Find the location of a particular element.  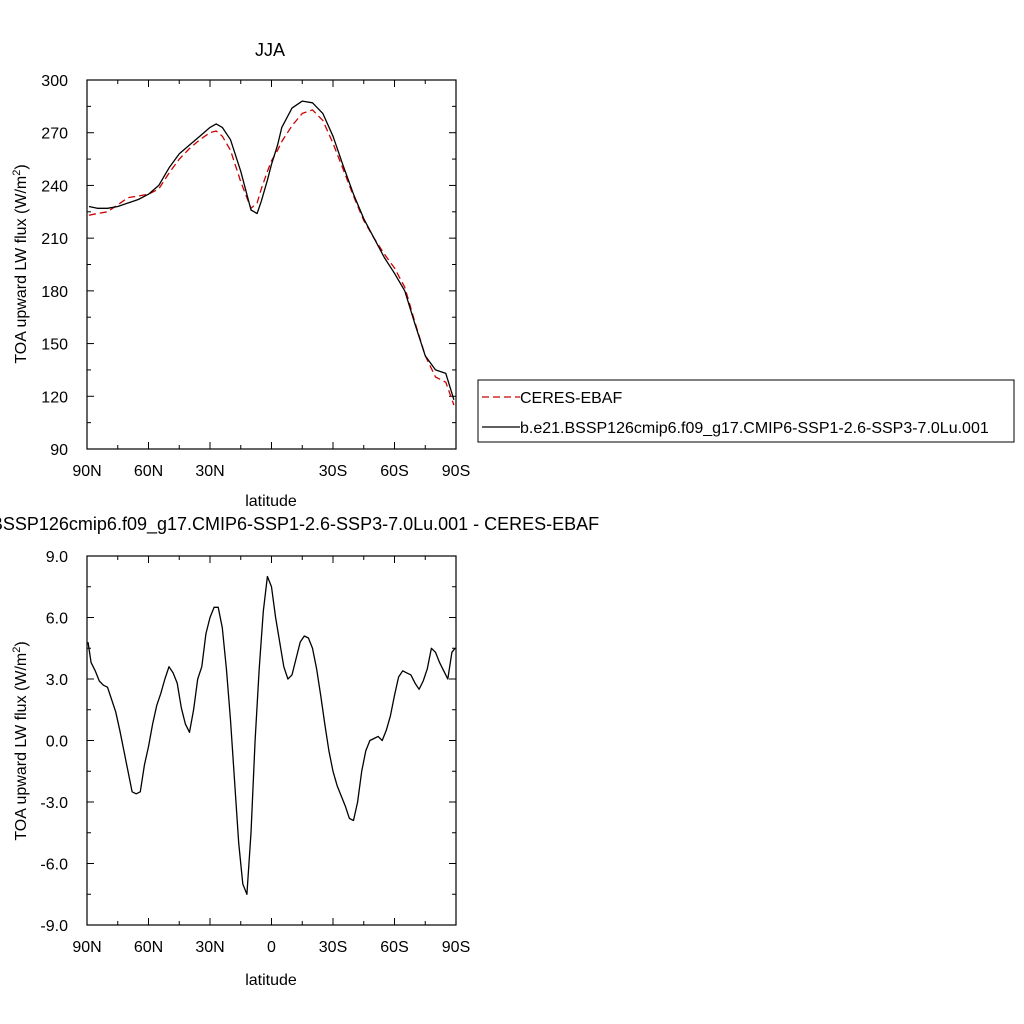

bottom-y-tick-label: 3.0 is located at coordinates (57, 680).